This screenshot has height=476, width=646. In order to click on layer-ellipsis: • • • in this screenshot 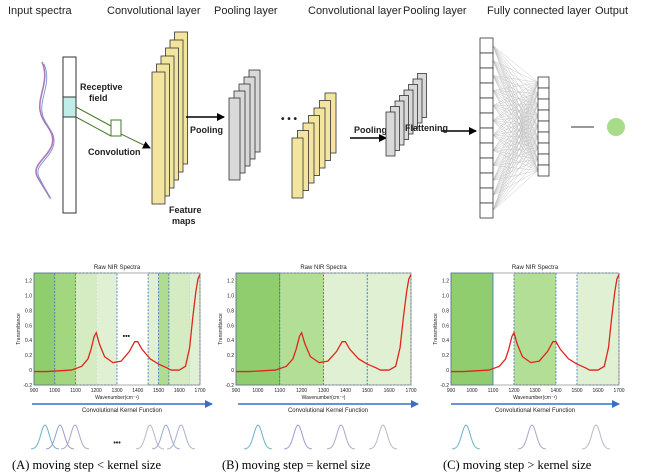, I will do `click(289, 119)`.